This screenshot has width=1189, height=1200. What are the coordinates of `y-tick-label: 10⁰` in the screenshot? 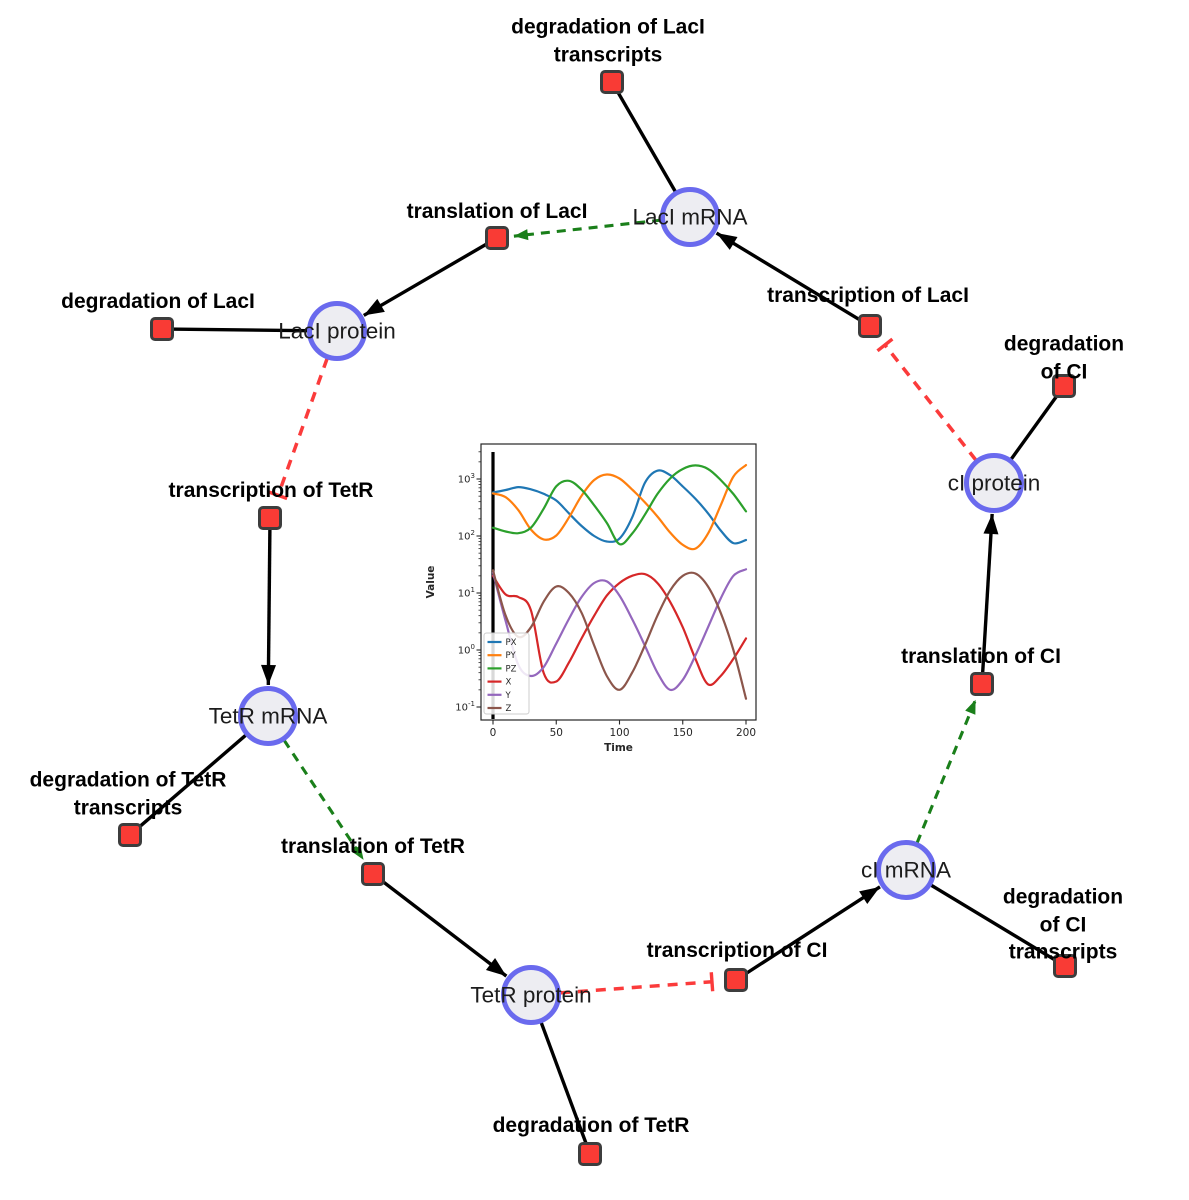 It's located at (466, 650).